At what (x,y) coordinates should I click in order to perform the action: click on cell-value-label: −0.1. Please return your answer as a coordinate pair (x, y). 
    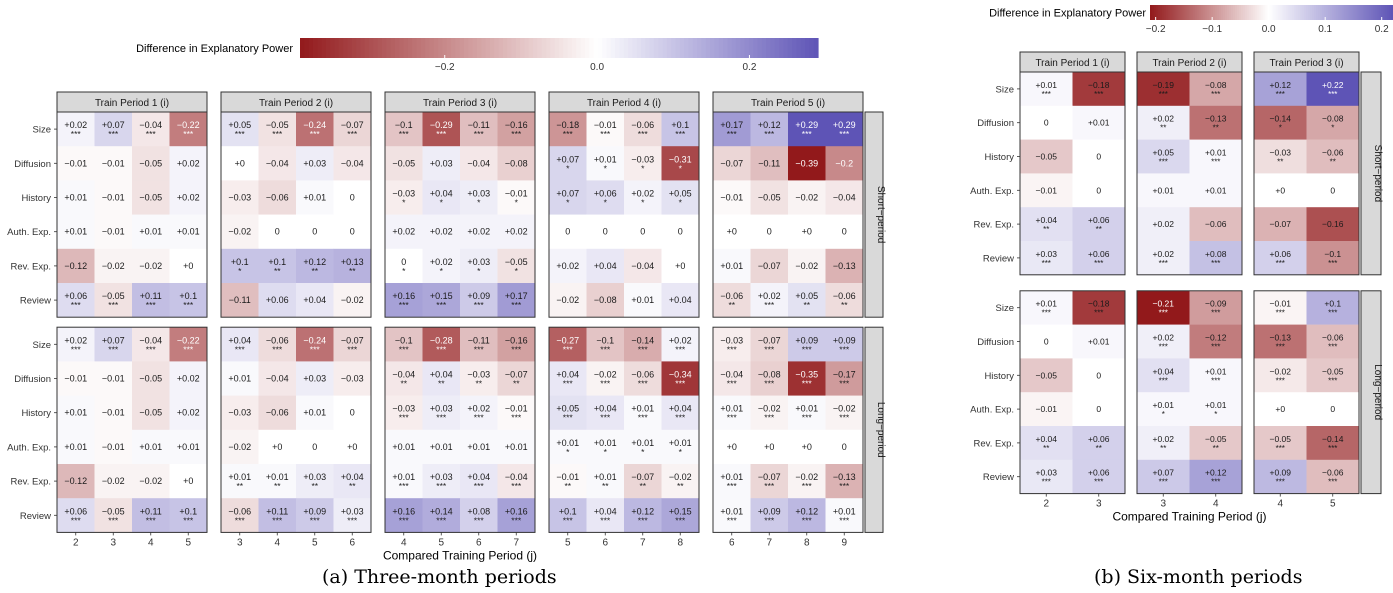
    Looking at the image, I should click on (1332, 254).